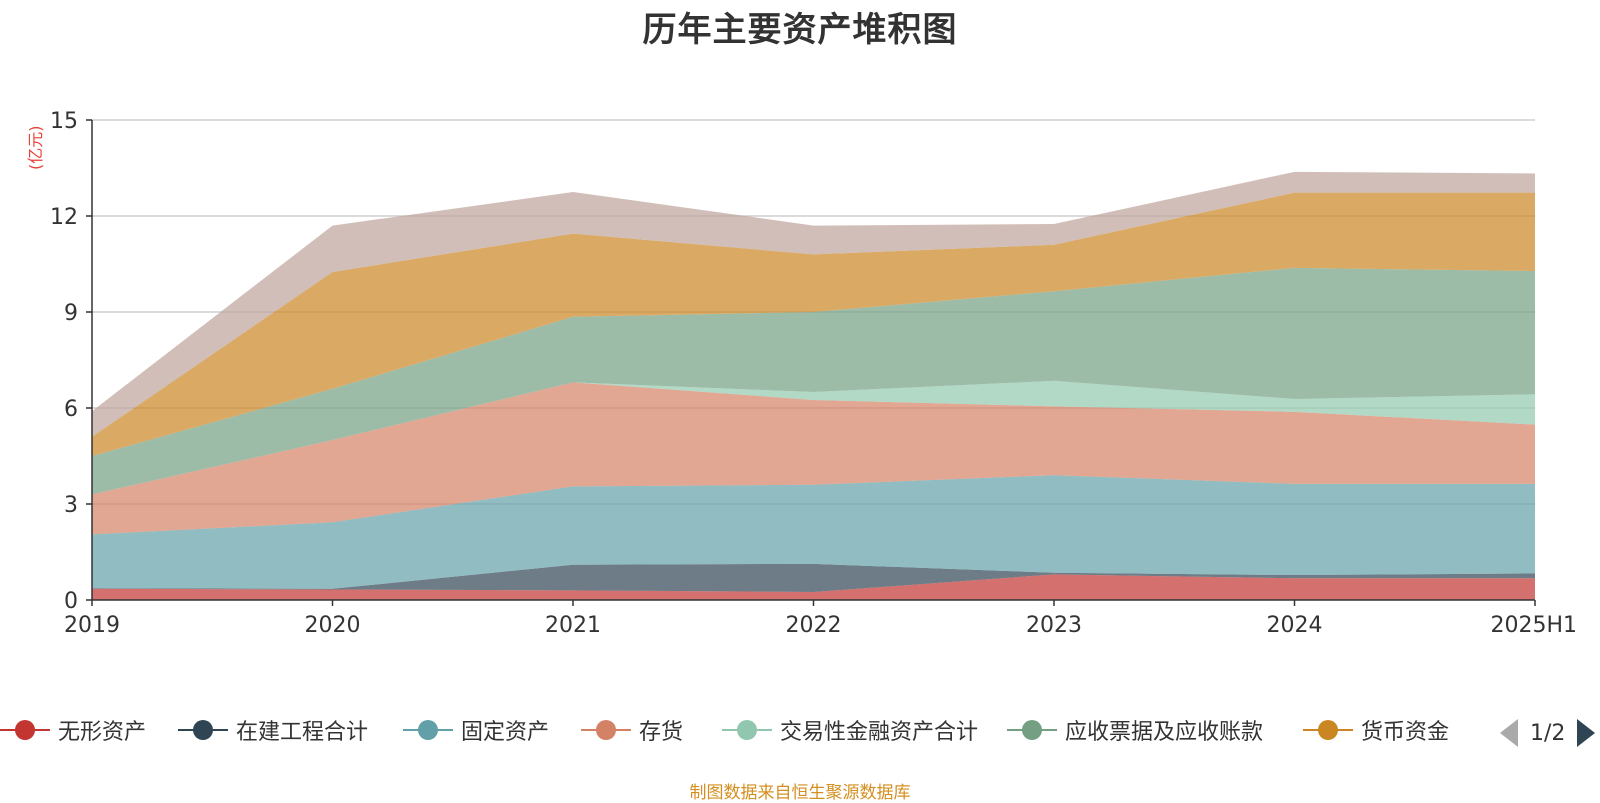  Describe the element at coordinates (71, 505) in the screenshot. I see `y-tick-label: 3` at that location.